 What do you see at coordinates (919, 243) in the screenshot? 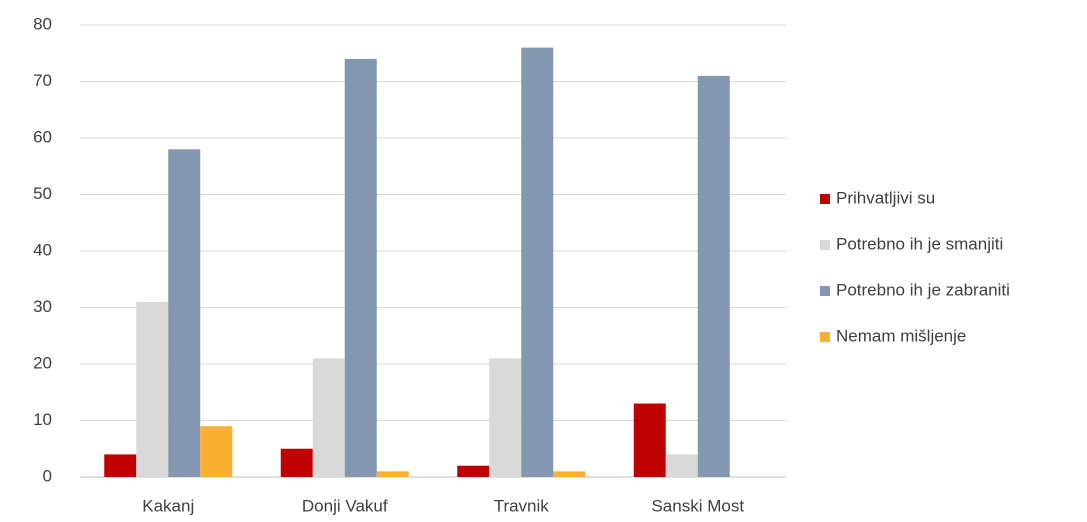
I see `legend-label: Potrebno ih je smanjiti` at bounding box center [919, 243].